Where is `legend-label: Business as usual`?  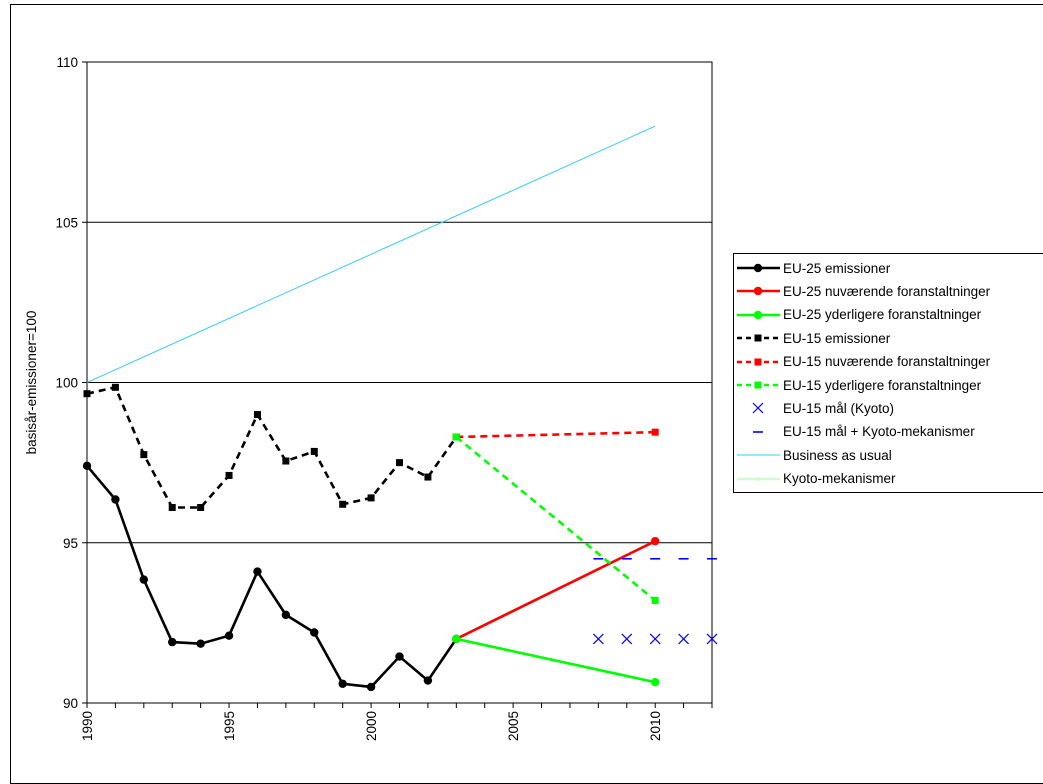
legend-label: Business as usual is located at coordinates (837, 455).